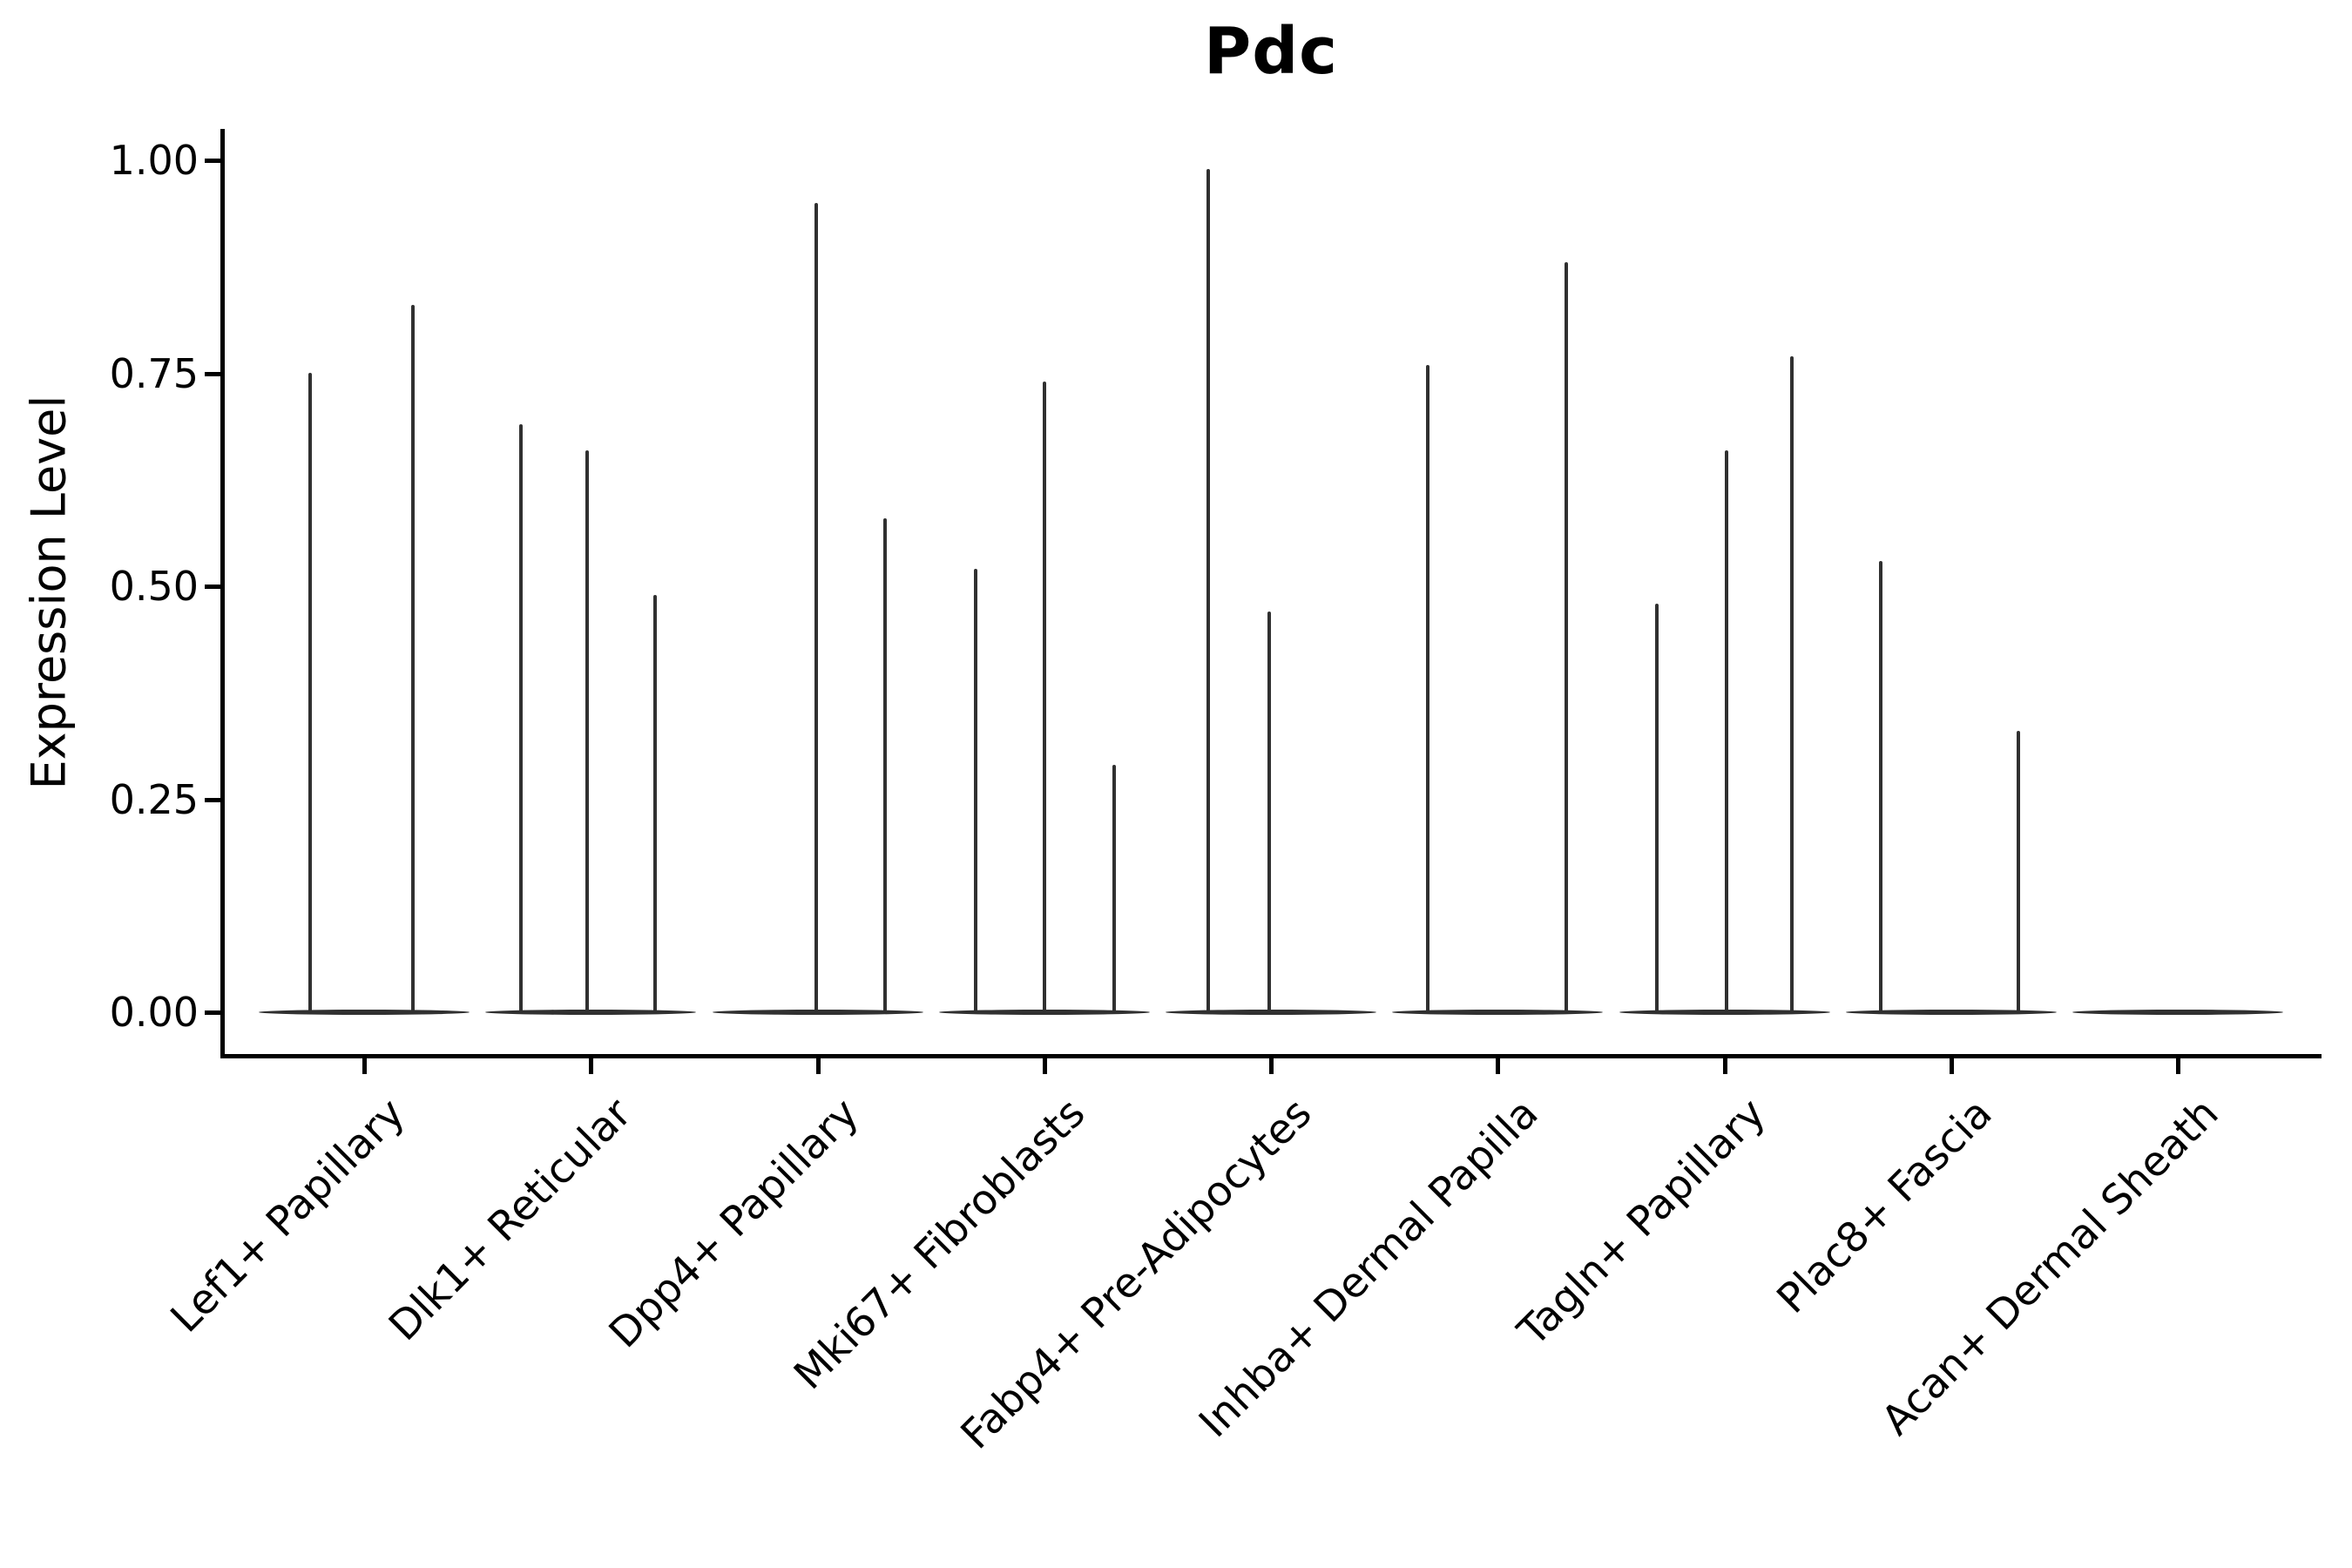 The width and height of the screenshot is (2352, 1568). What do you see at coordinates (1271, 1056) in the screenshot?
I see `x-axis-line` at bounding box center [1271, 1056].